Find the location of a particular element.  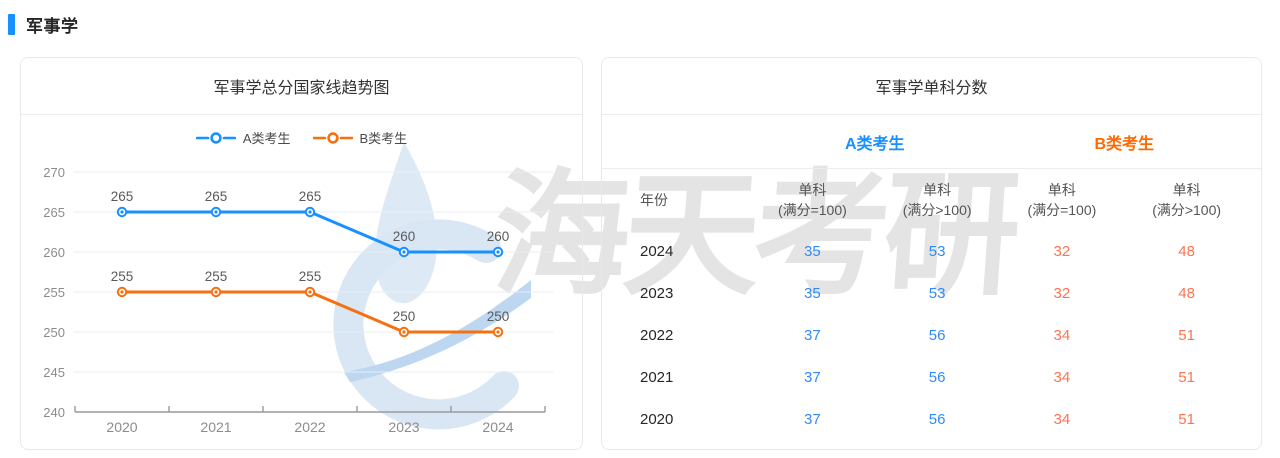

year-cell: 2024 is located at coordinates (657, 251).